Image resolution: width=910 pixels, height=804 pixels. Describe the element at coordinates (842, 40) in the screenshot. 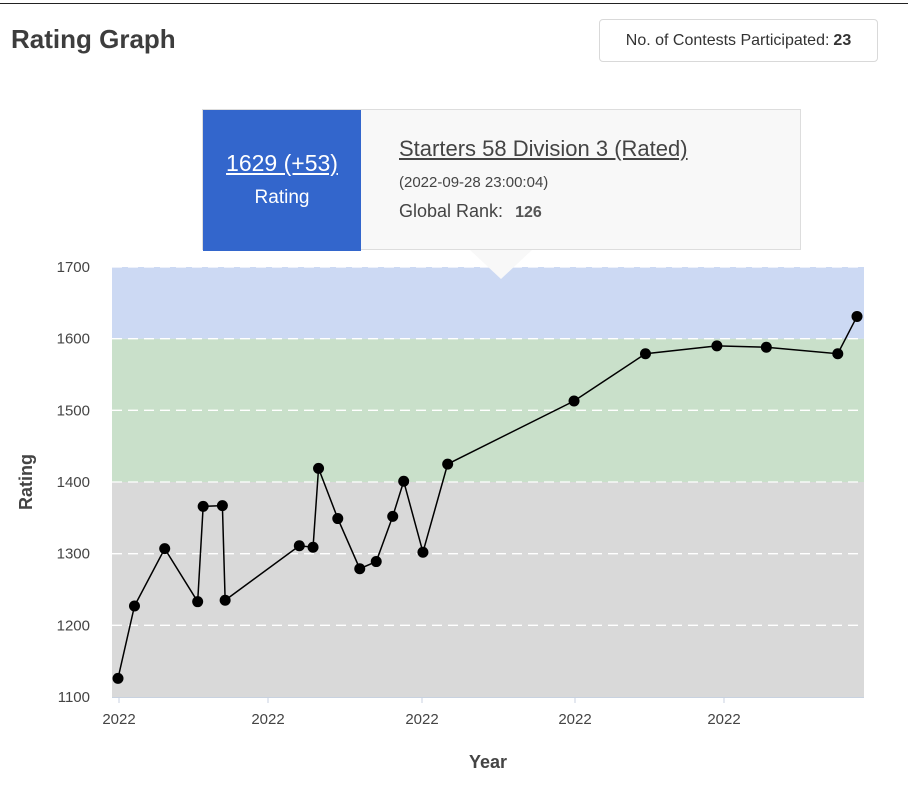

I see `contests-count: 23` at that location.